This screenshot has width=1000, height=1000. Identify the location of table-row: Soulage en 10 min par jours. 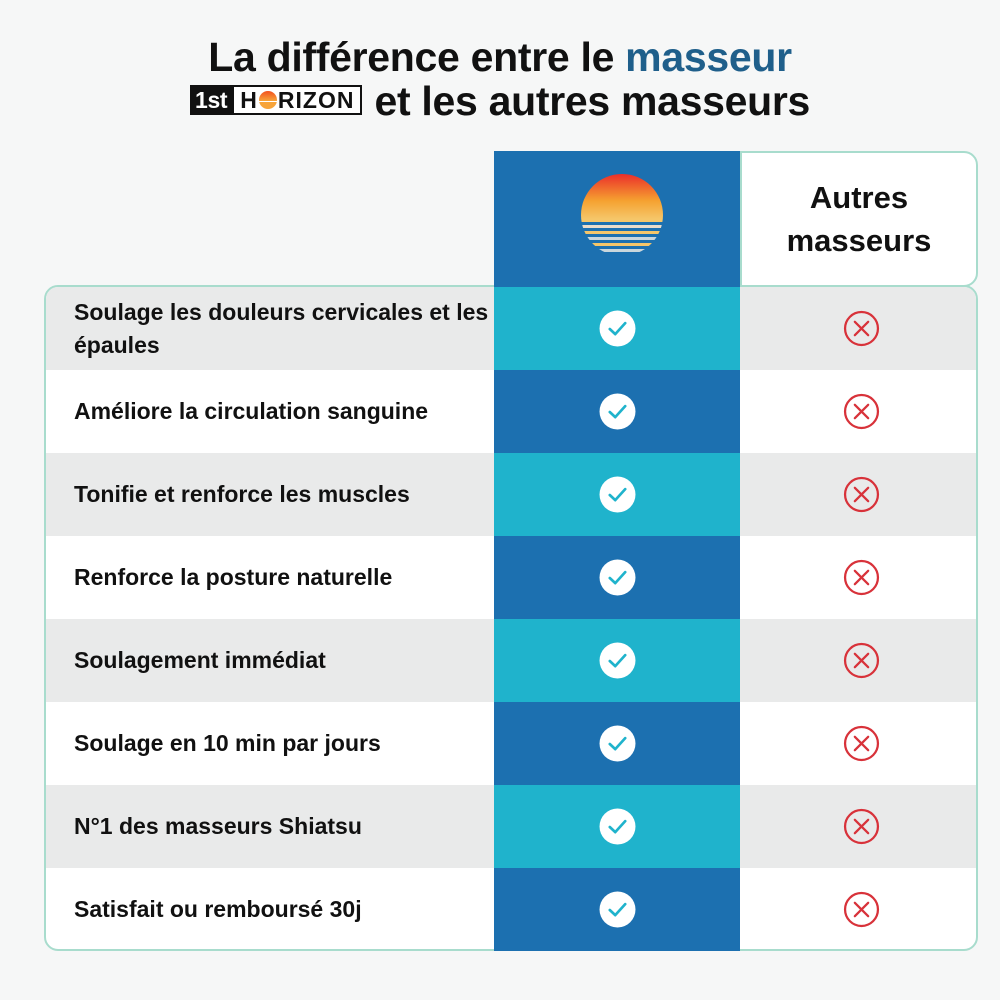
(511, 743).